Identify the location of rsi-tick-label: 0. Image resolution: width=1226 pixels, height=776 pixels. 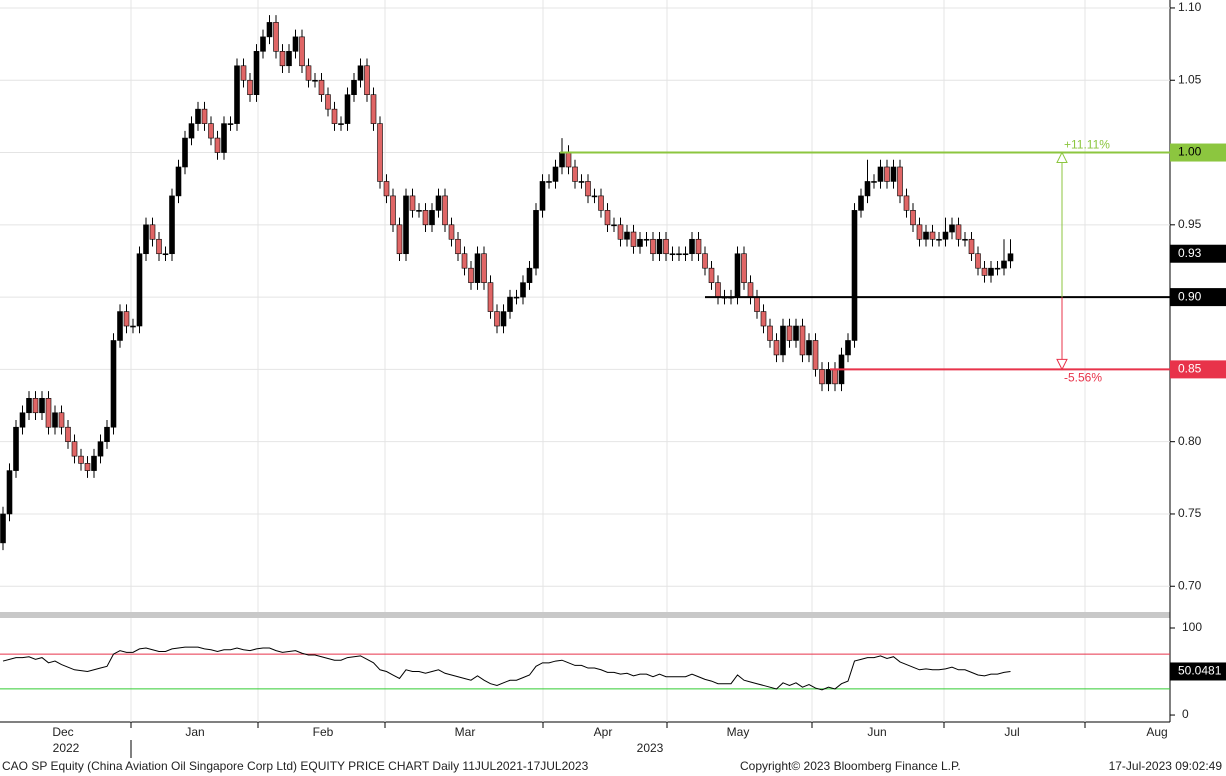
(1185, 714).